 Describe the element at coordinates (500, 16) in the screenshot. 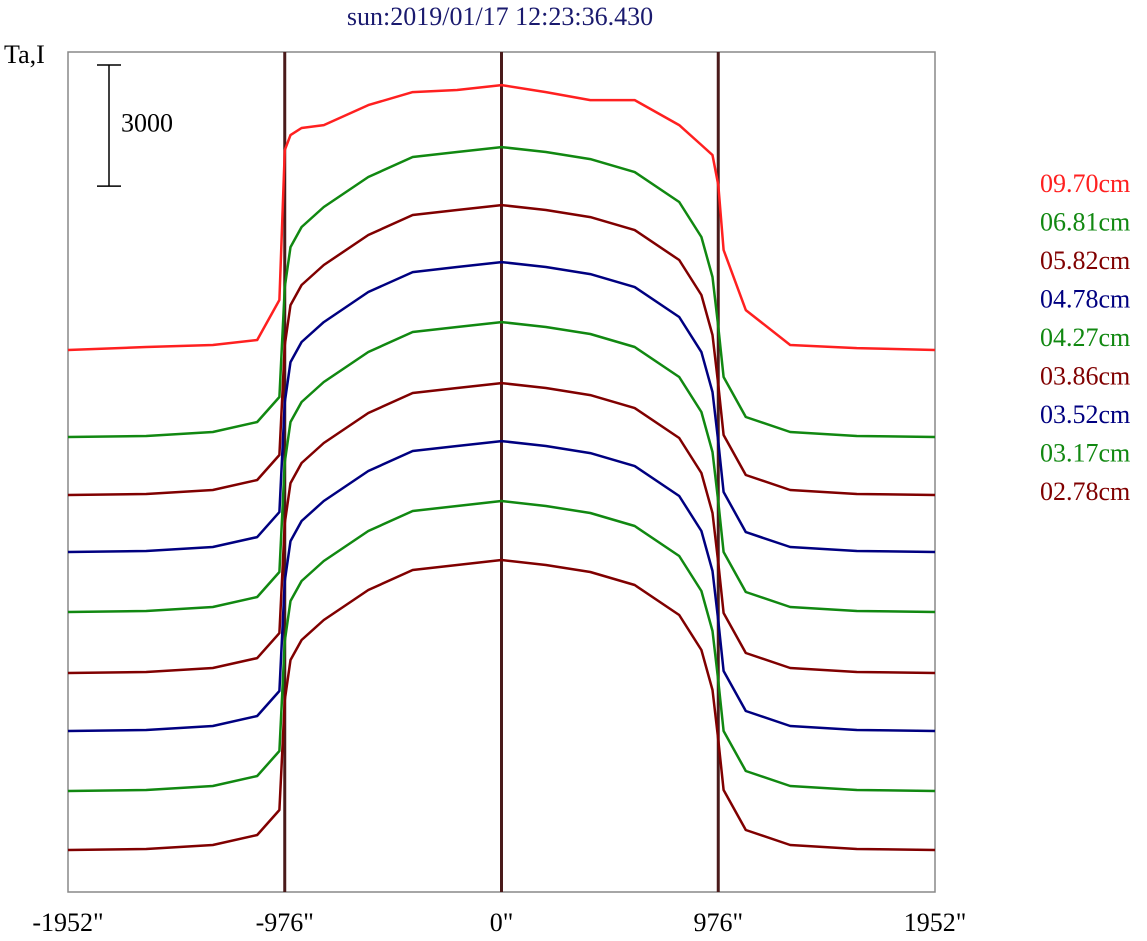

I see `chart-title: sun:2019/01/17 12:23:36.430` at that location.